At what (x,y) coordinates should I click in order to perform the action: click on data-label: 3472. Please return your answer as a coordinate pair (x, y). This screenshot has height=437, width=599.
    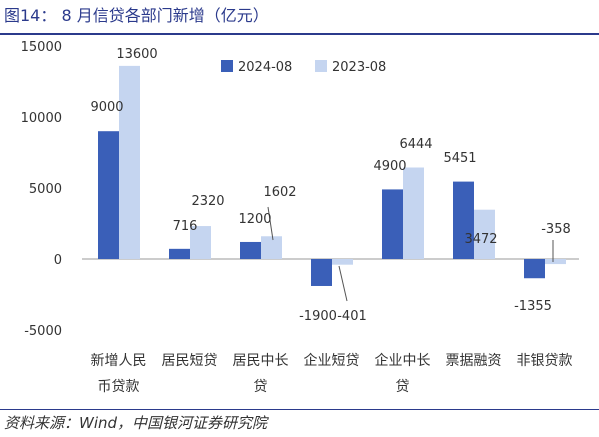
    Looking at the image, I should click on (480, 239).